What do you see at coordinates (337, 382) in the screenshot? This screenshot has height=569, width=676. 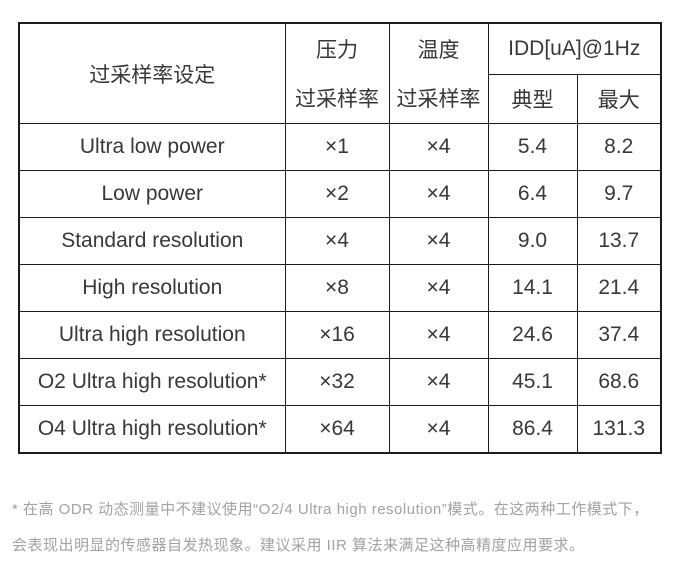 I see `pressure-osr-cell: ×32` at bounding box center [337, 382].